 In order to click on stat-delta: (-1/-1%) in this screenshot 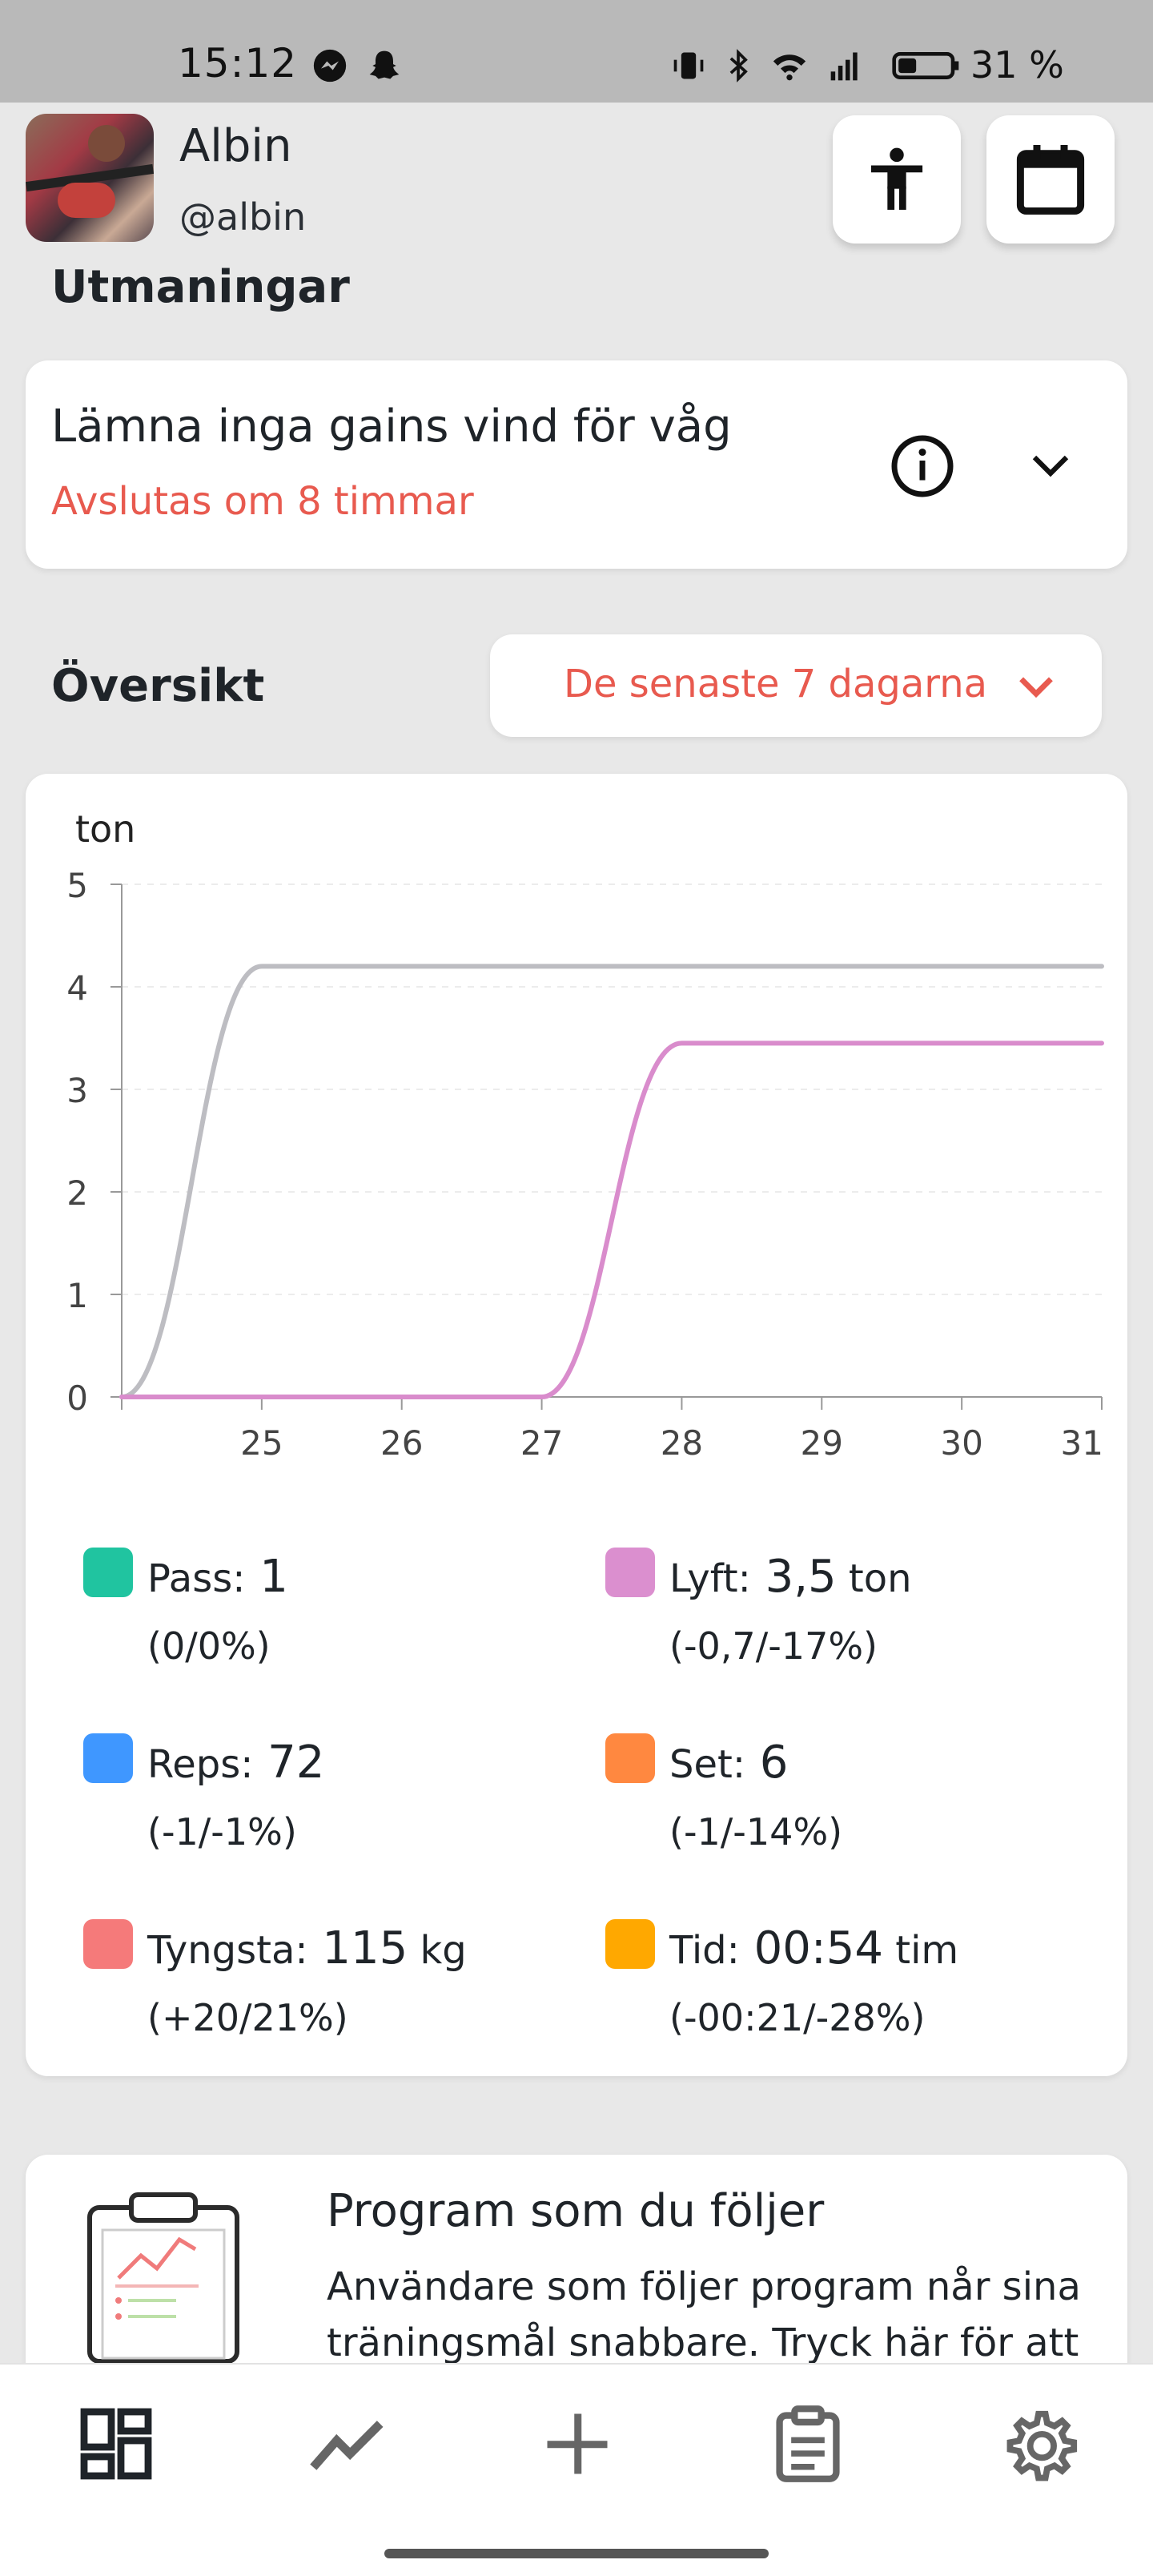, I will do `click(222, 1832)`.